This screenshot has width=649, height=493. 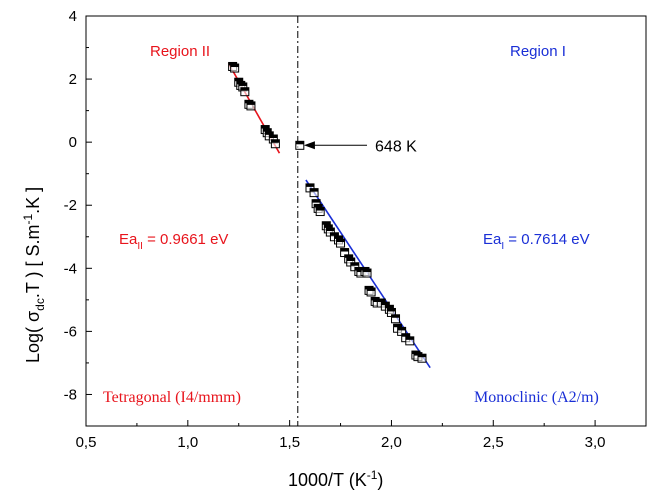 I want to click on x-axis-title: 1000/T (K-1), so click(x=335, y=479).